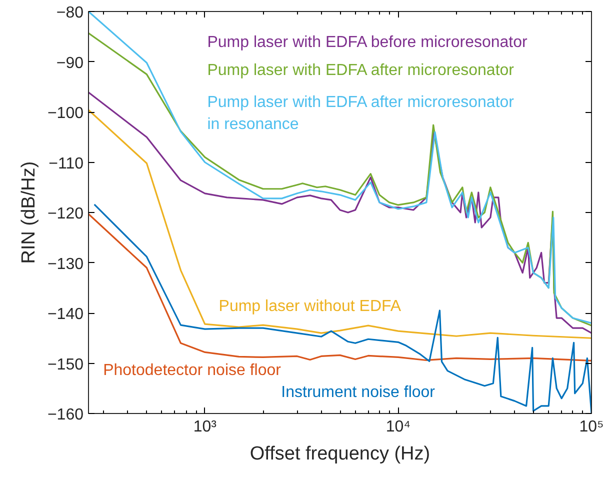 This screenshot has width=611, height=478. What do you see at coordinates (367, 42) in the screenshot?
I see `text: Pump laser with EDFA before microresonator` at bounding box center [367, 42].